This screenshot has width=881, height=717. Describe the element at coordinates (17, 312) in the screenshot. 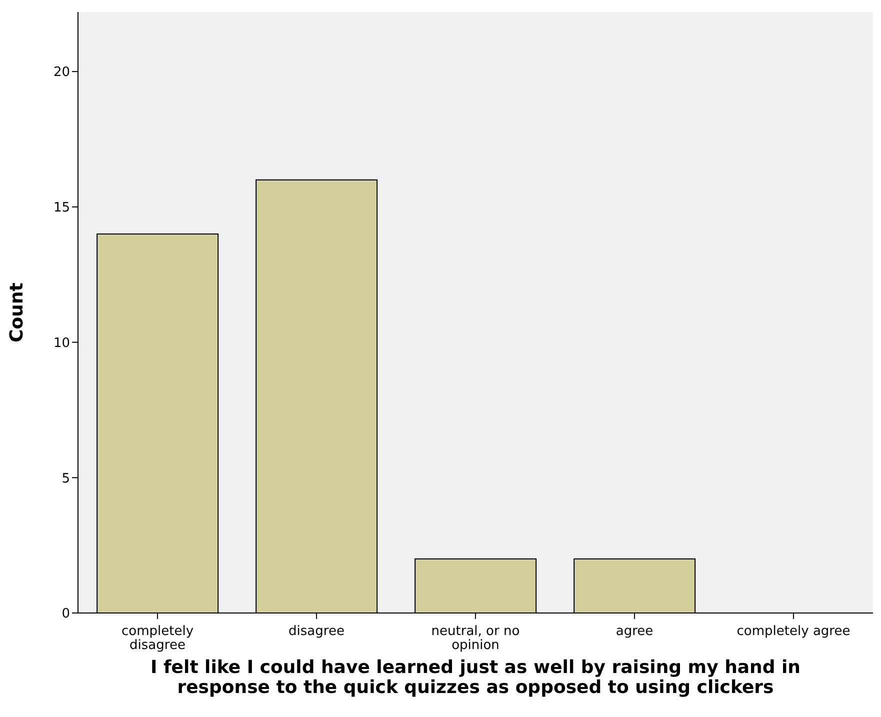

I see `y-axis-title: Count` at that location.